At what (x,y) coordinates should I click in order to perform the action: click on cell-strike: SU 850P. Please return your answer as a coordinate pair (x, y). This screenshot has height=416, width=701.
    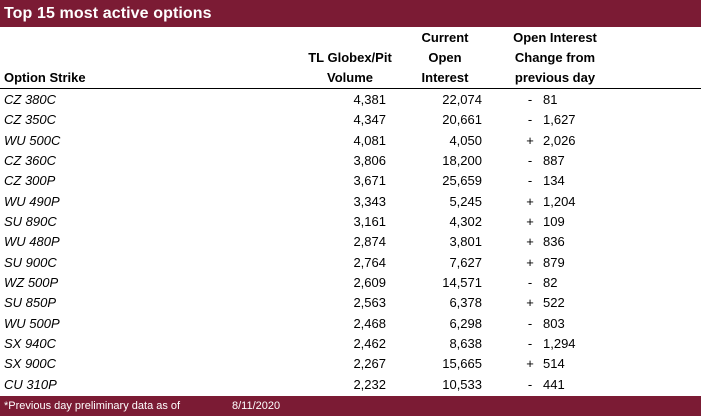
    Looking at the image, I should click on (30, 303).